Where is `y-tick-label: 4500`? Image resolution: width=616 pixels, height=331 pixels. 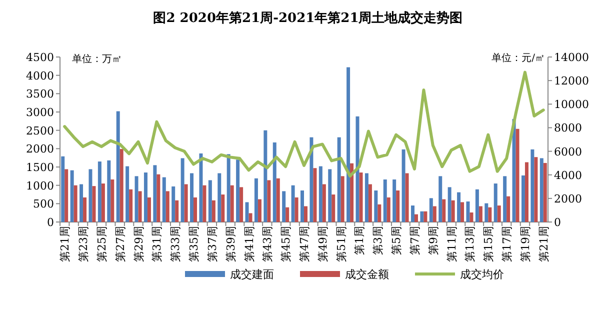
y-tick-label: 4500 is located at coordinates (40, 57).